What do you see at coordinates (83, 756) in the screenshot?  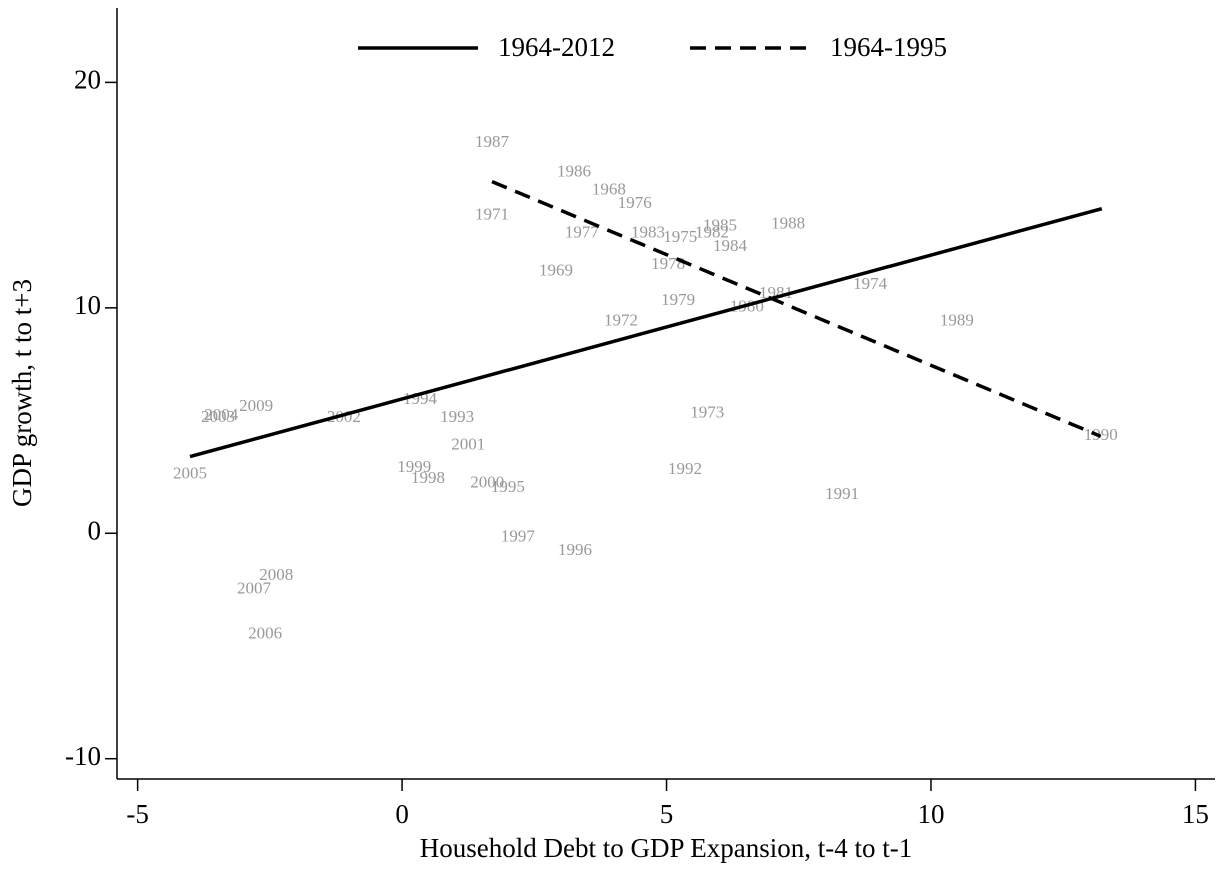 I see `y-tick-label: -10` at bounding box center [83, 756].